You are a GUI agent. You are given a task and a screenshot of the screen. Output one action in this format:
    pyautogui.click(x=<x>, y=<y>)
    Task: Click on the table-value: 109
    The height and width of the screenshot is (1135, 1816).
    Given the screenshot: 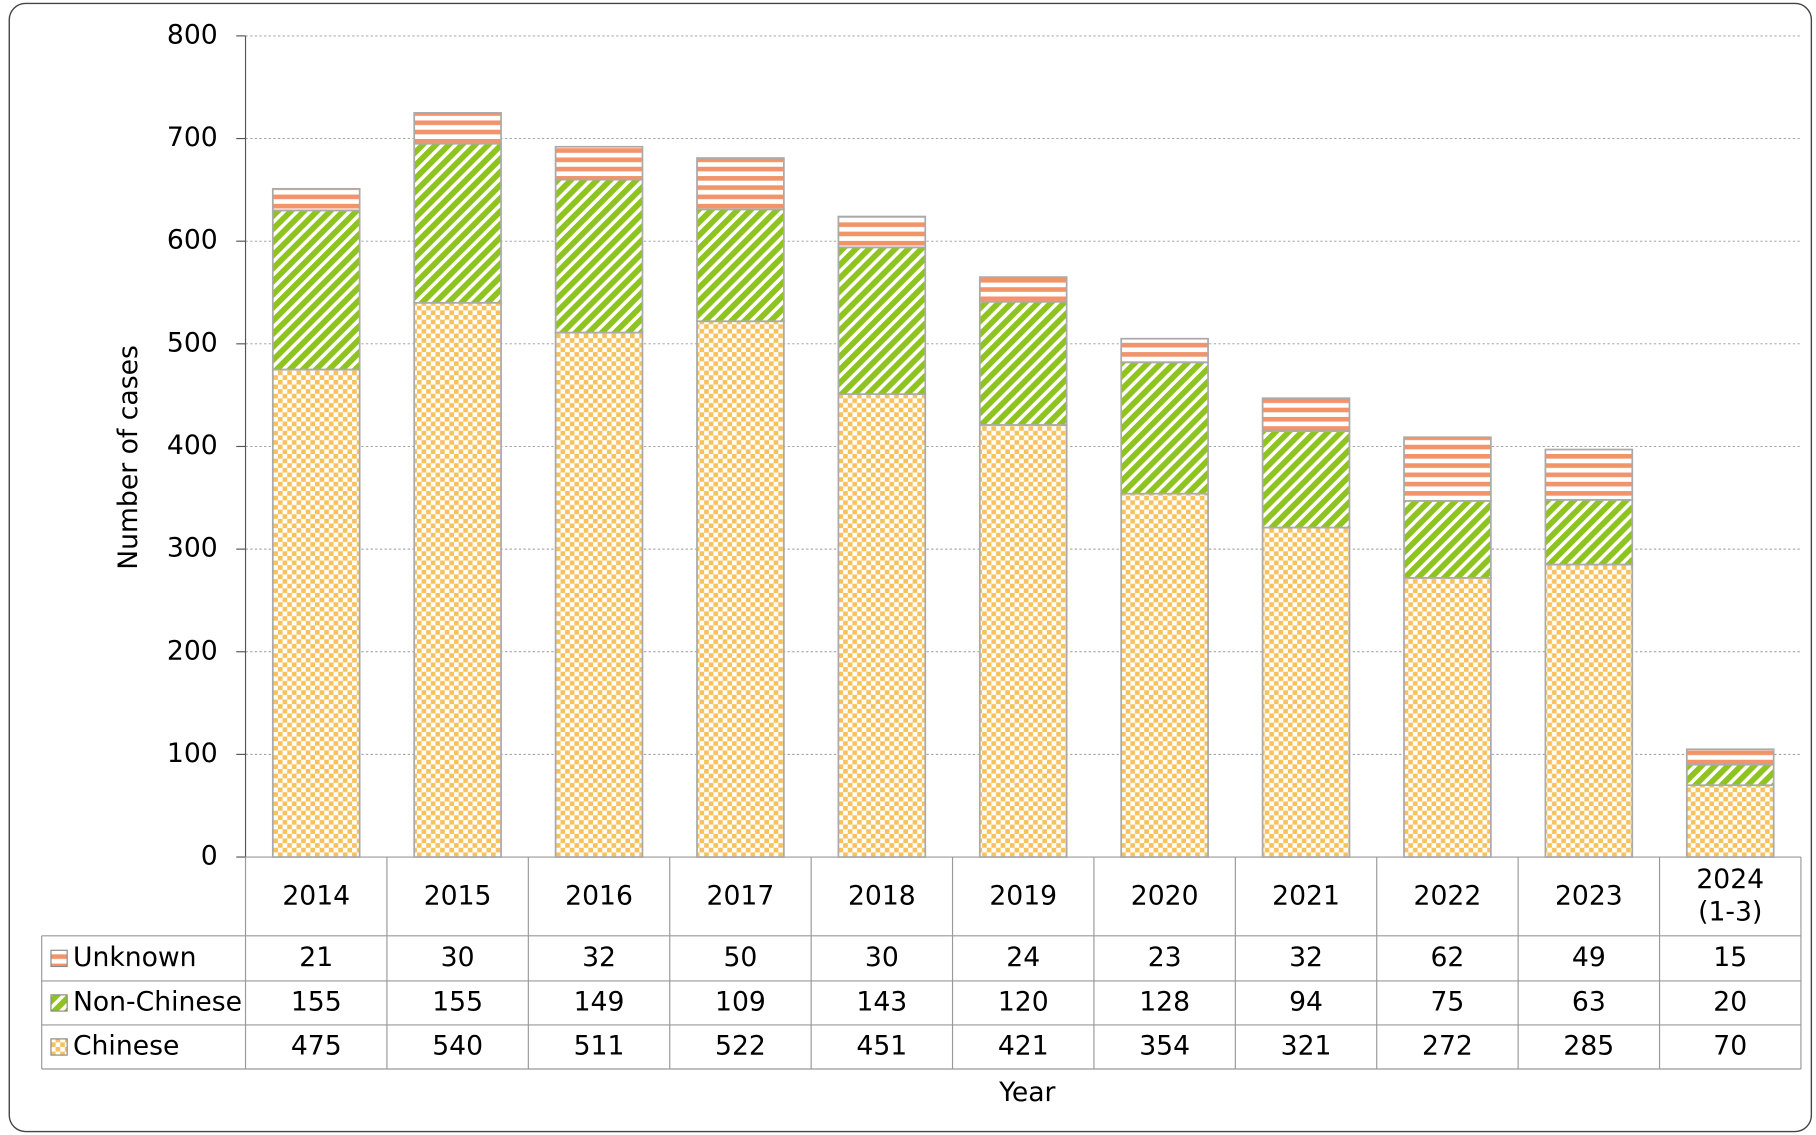 What is the action you would take?
    pyautogui.click(x=740, y=1001)
    